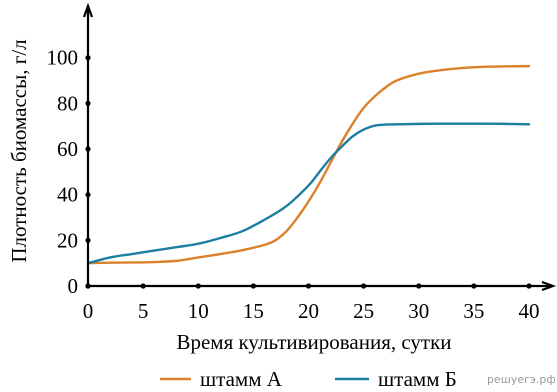 The height and width of the screenshot is (392, 557). What do you see at coordinates (529, 311) in the screenshot?
I see `x-tick-label: 40` at bounding box center [529, 311].